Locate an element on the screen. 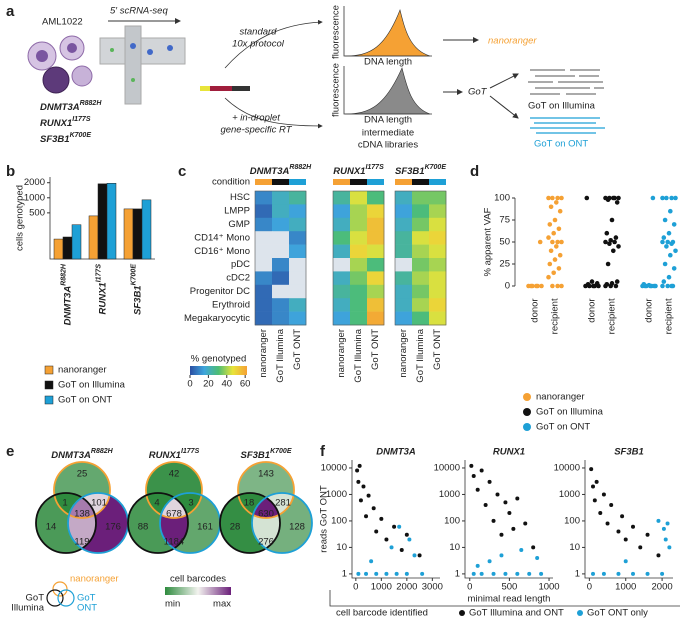 The height and width of the screenshot is (621, 685). row-label: LMPP is located at coordinates (237, 211).